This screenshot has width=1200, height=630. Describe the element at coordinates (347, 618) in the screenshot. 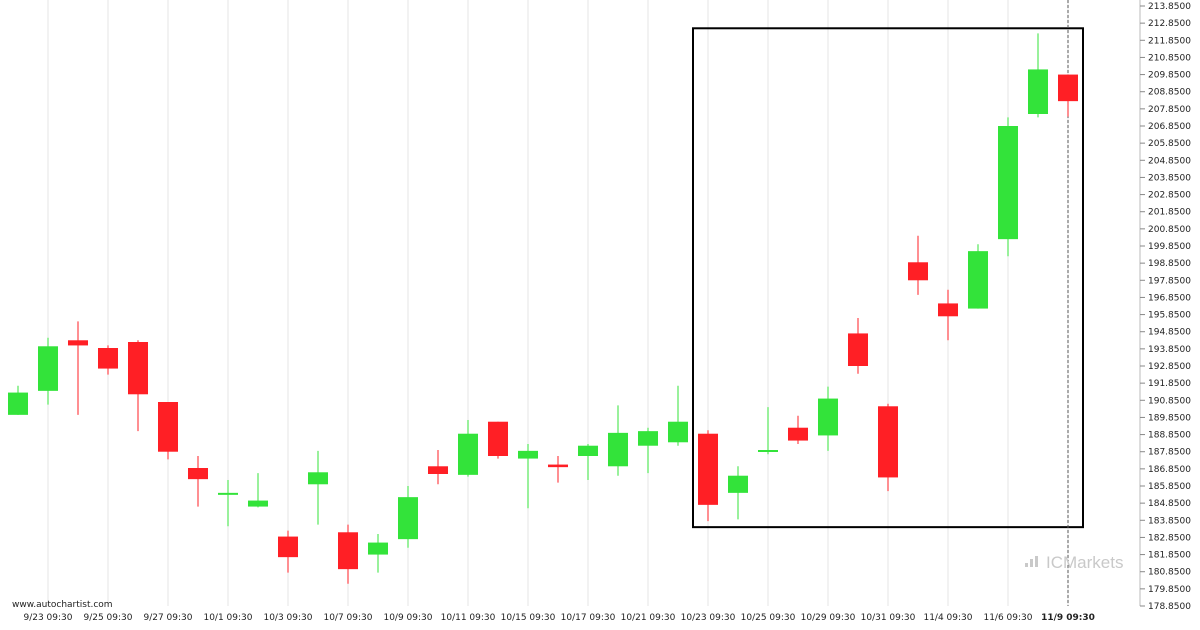

I see `x-tick-label: 10/7 09:30` at that location.